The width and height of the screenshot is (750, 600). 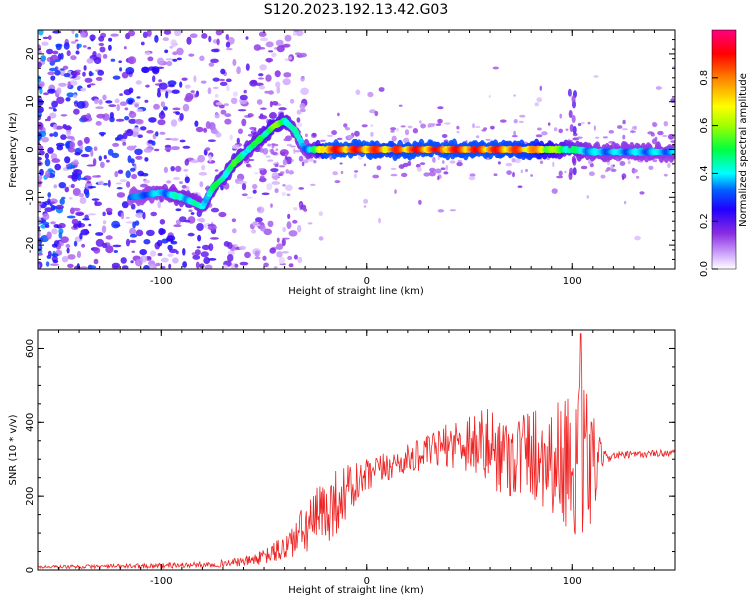 I want to click on colorbar-gradient, so click(x=724, y=149).